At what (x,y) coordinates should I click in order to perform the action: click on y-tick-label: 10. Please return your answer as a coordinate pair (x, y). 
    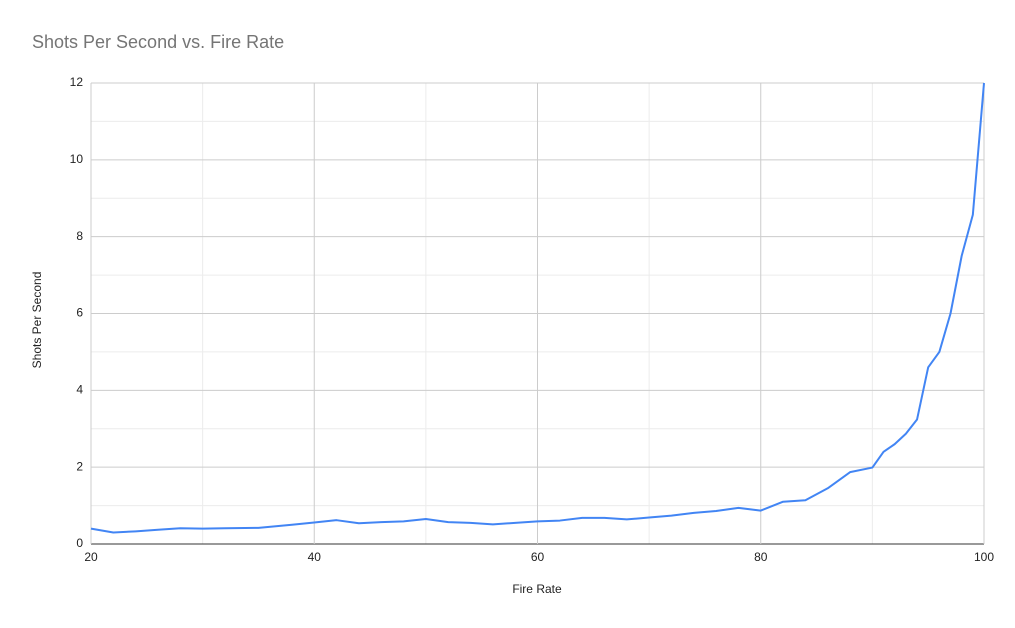
    Looking at the image, I should click on (77, 159).